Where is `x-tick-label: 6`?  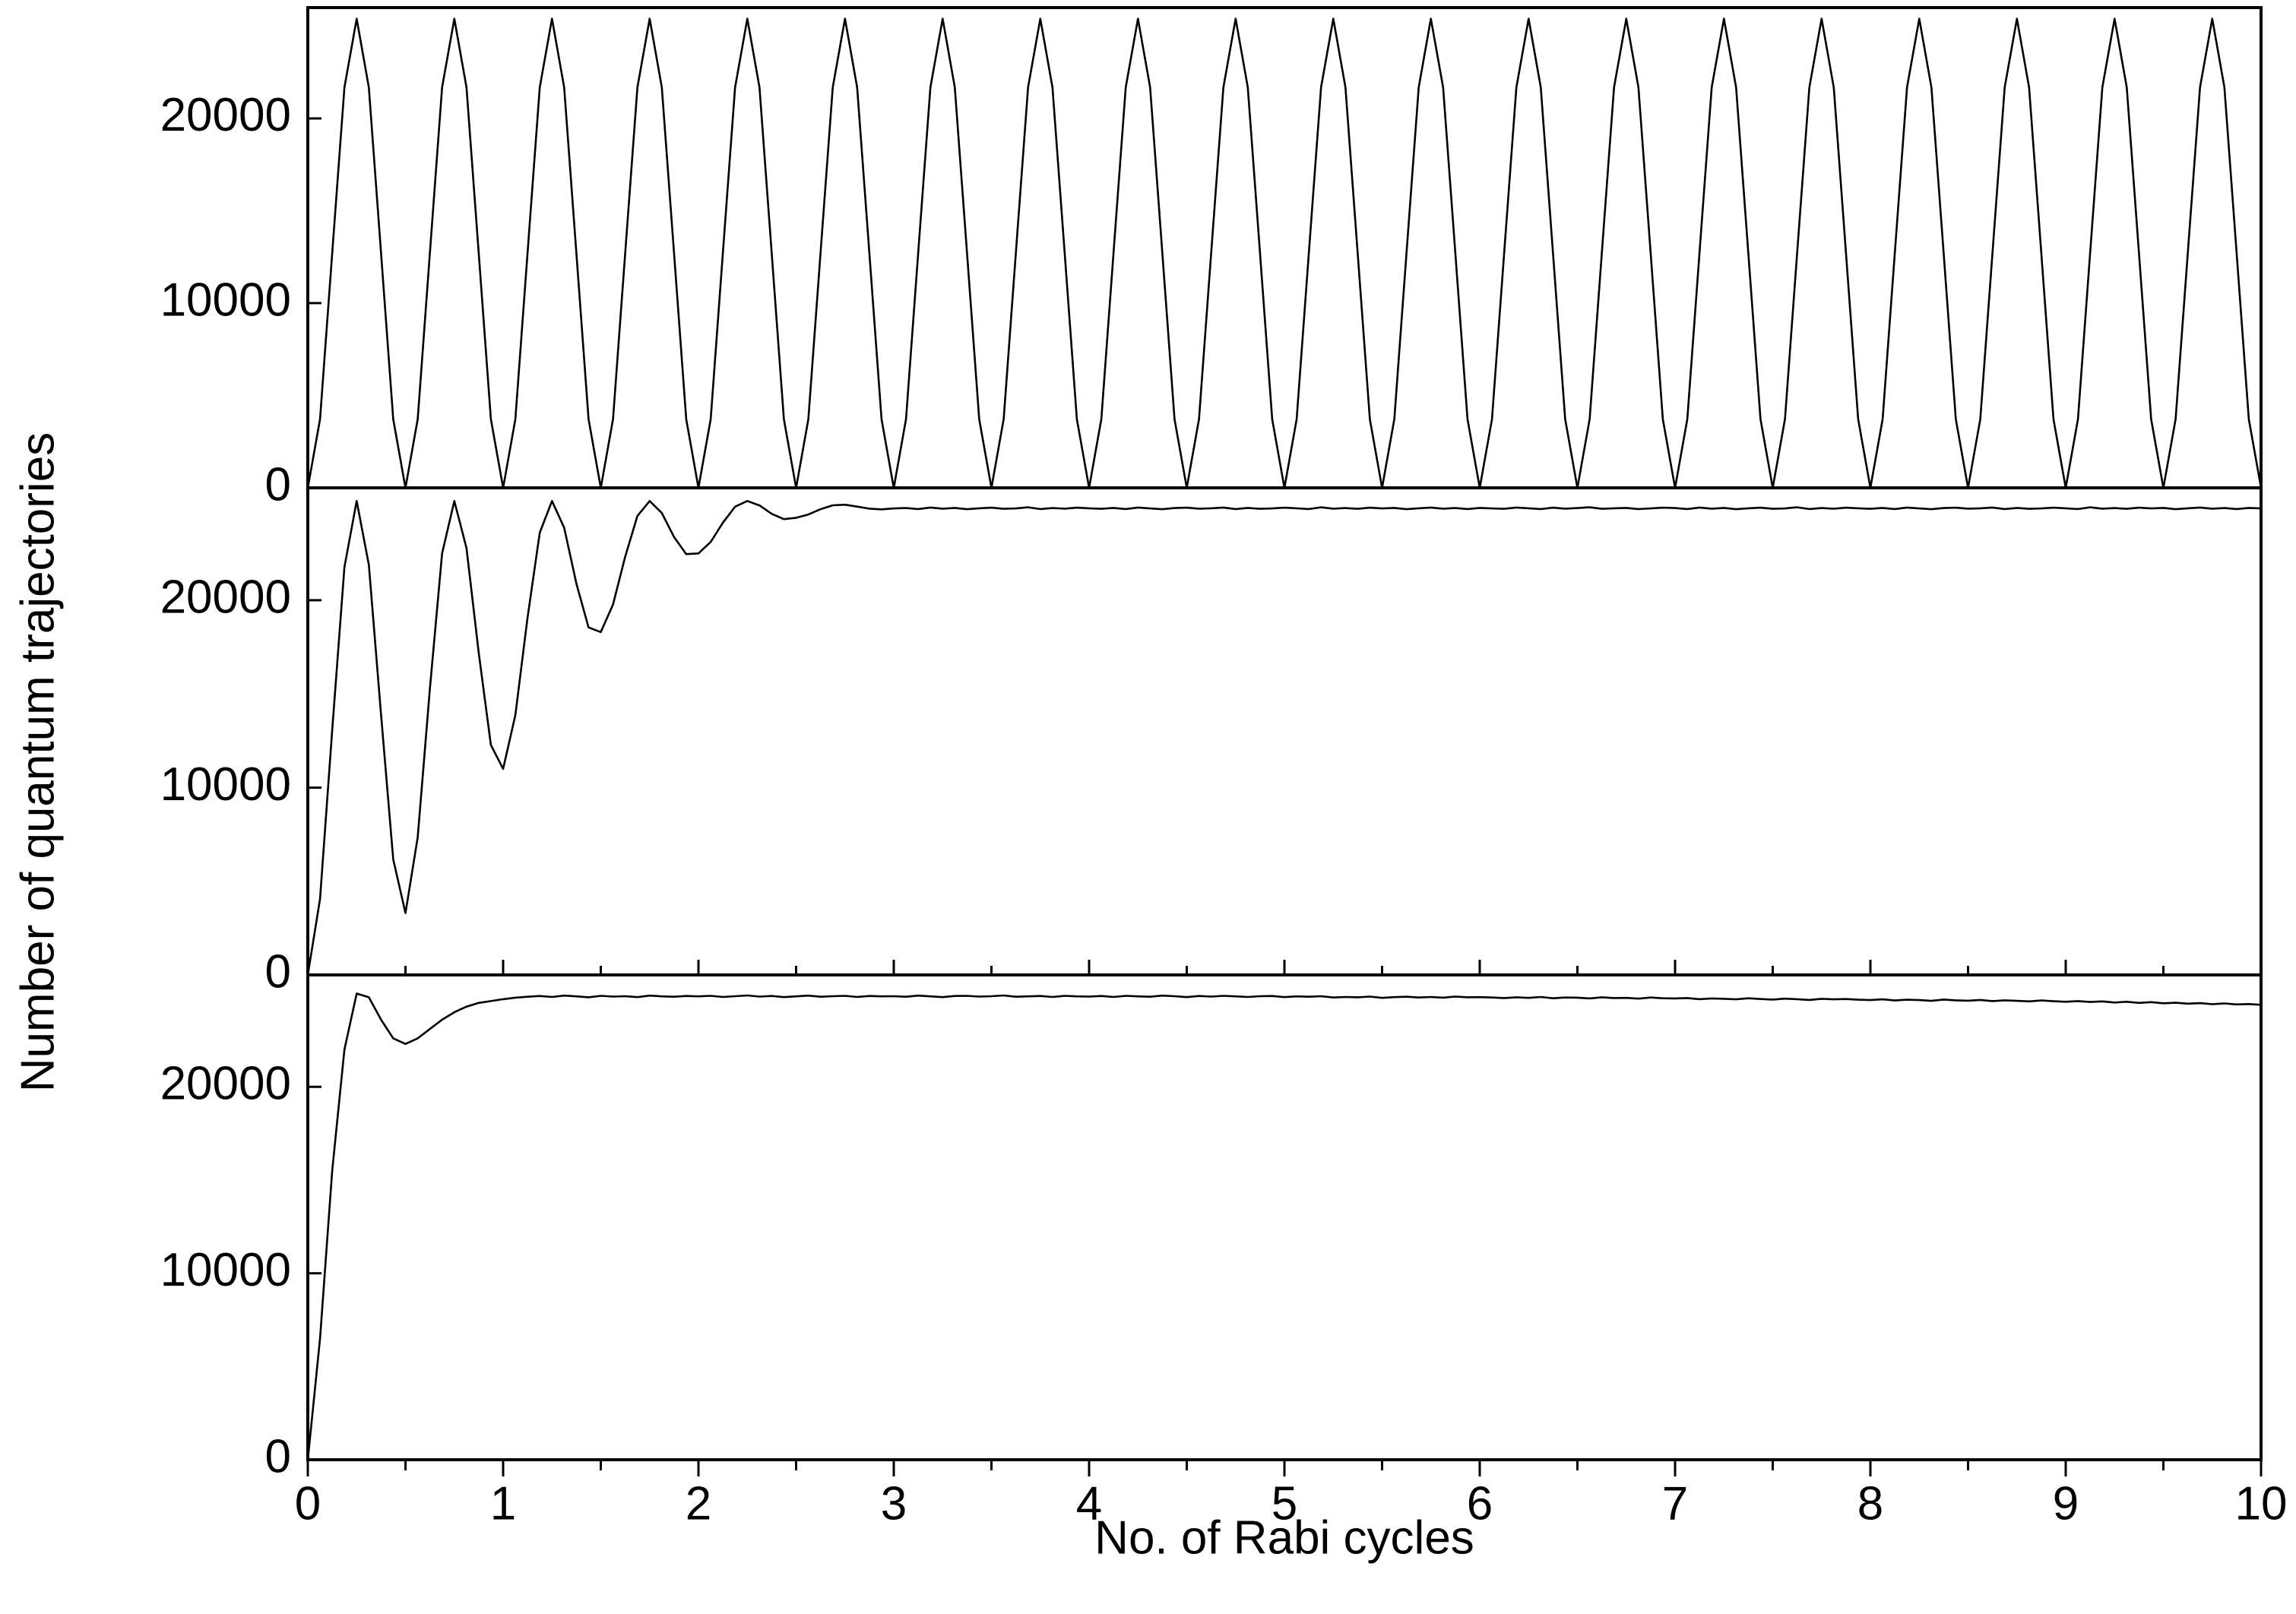
x-tick-label: 6 is located at coordinates (1480, 1504).